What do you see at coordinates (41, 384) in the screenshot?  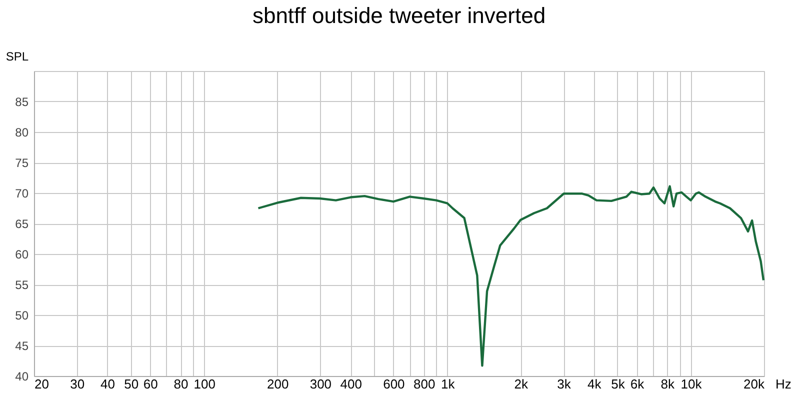 I see `x-tick-label: 20` at bounding box center [41, 384].